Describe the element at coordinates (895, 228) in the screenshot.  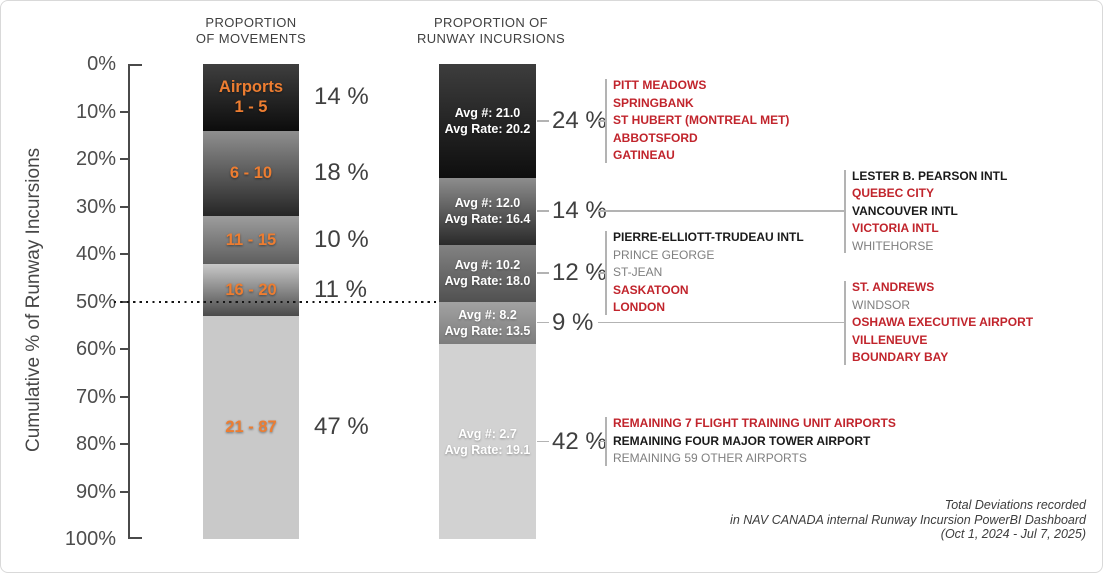
I see `airport-list-item: VICTORIA INTL` at that location.